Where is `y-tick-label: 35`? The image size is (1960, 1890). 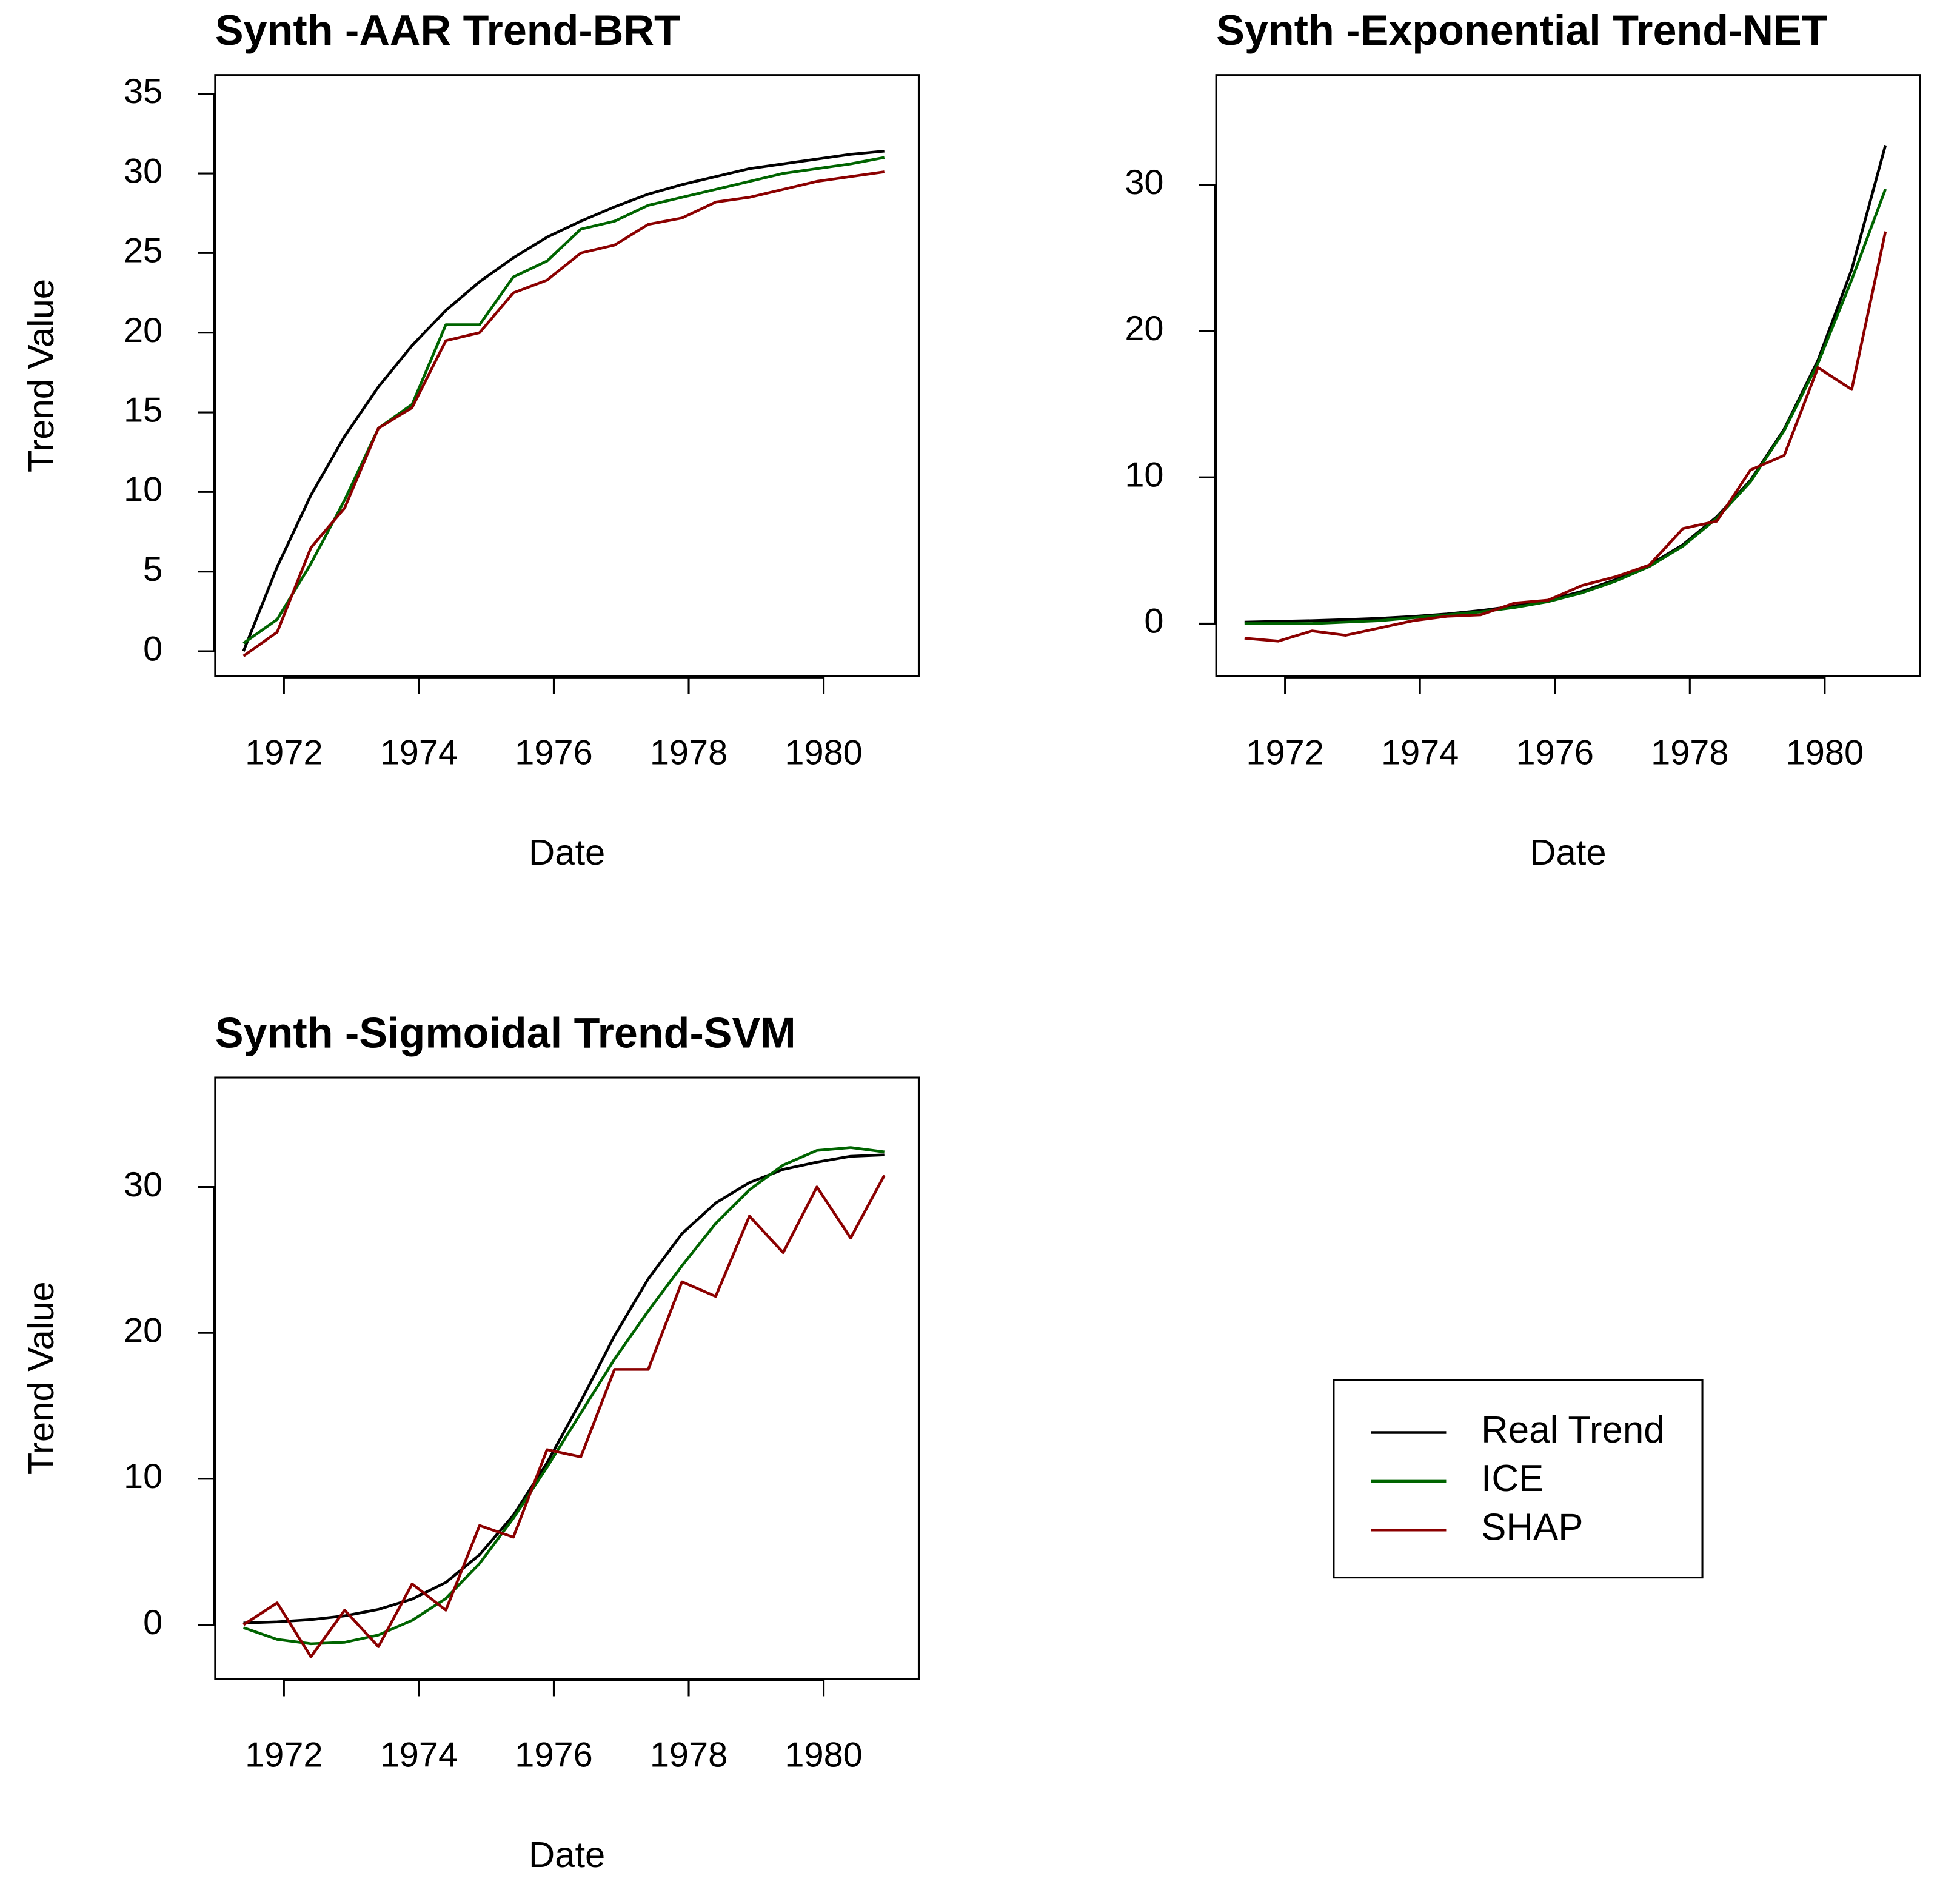
y-tick-label: 35 is located at coordinates (143, 91).